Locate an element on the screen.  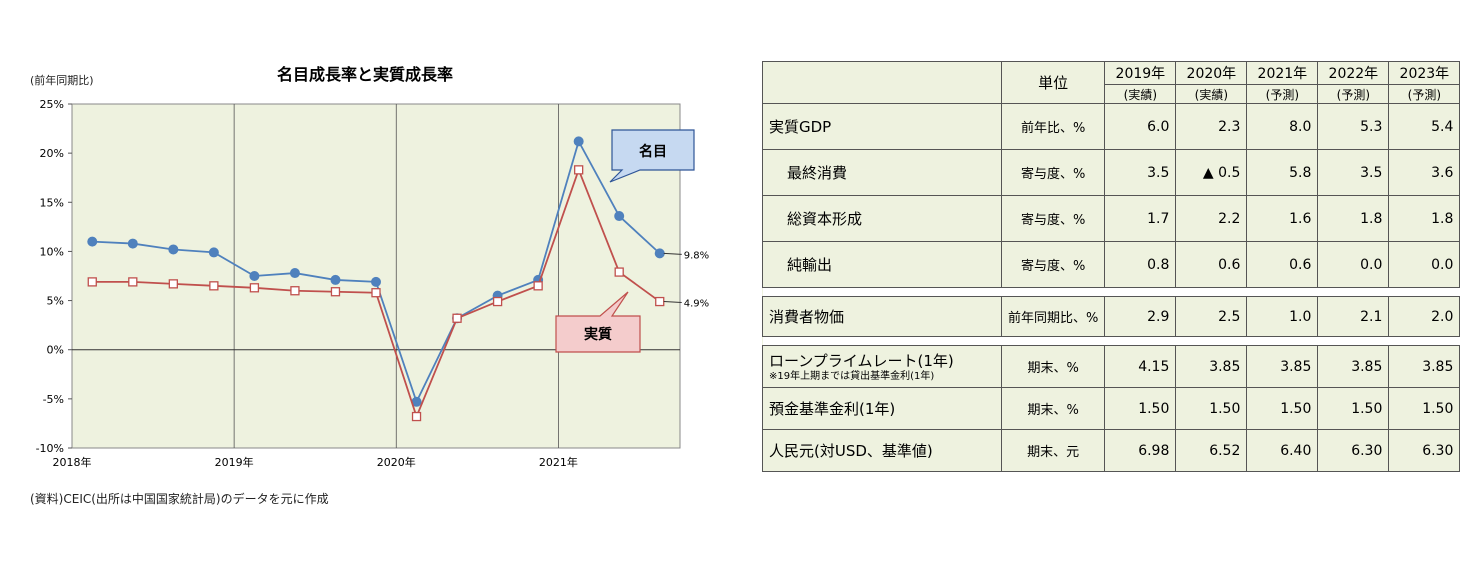
row-label-cell: 消費者物価 is located at coordinates (882, 316).